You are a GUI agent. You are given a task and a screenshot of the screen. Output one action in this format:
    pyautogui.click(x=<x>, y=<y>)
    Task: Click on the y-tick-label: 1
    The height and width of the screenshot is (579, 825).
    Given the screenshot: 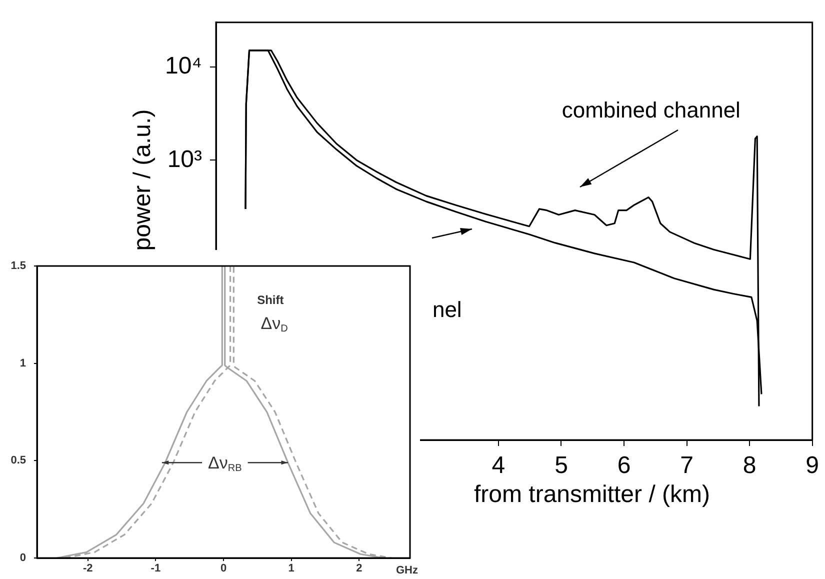 What is the action you would take?
    pyautogui.click(x=23, y=363)
    